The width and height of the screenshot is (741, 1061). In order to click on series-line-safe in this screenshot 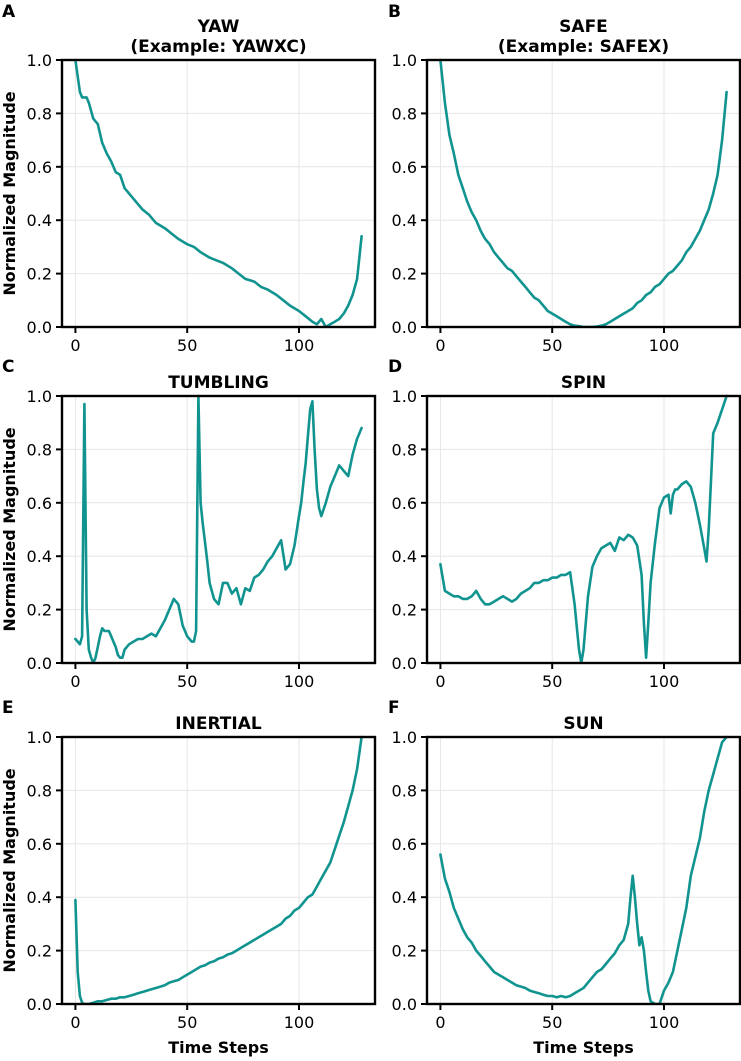, I will do `click(583, 192)`.